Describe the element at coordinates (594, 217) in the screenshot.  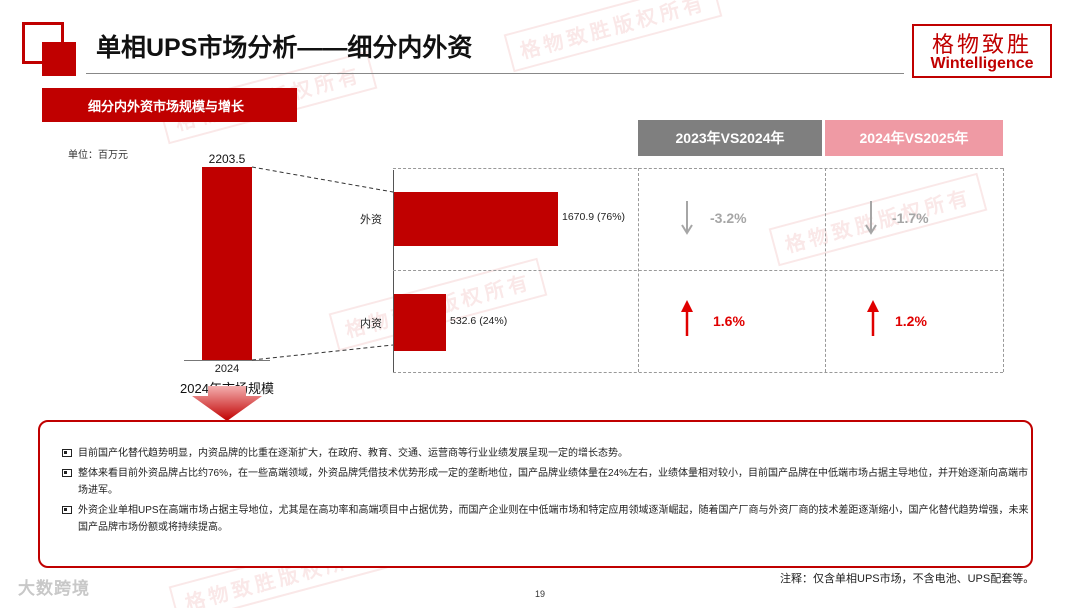
I see `bar-value-foreign: 1670.9 (76%)` at that location.